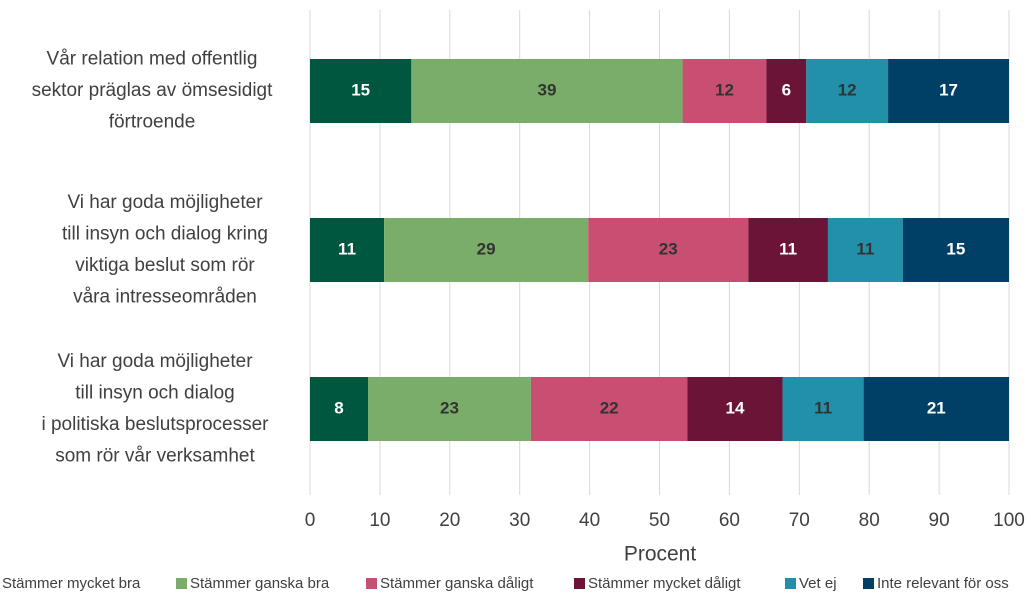 This screenshot has width=1031, height=594. What do you see at coordinates (869, 520) in the screenshot?
I see `x-tick-label: 80` at bounding box center [869, 520].